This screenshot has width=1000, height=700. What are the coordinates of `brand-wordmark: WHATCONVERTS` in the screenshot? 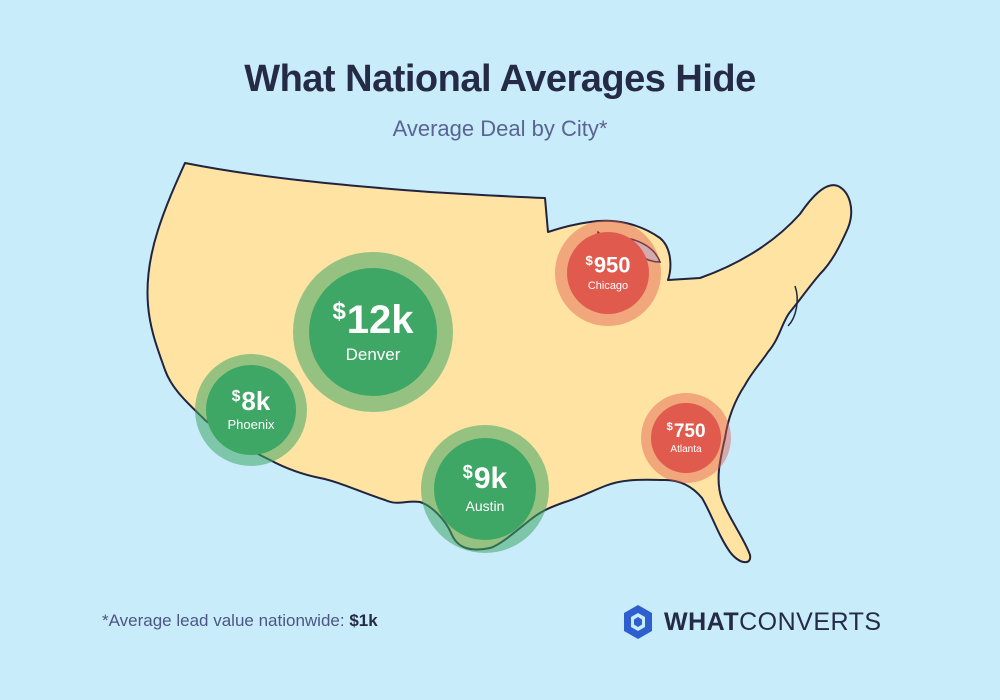 It's located at (773, 621).